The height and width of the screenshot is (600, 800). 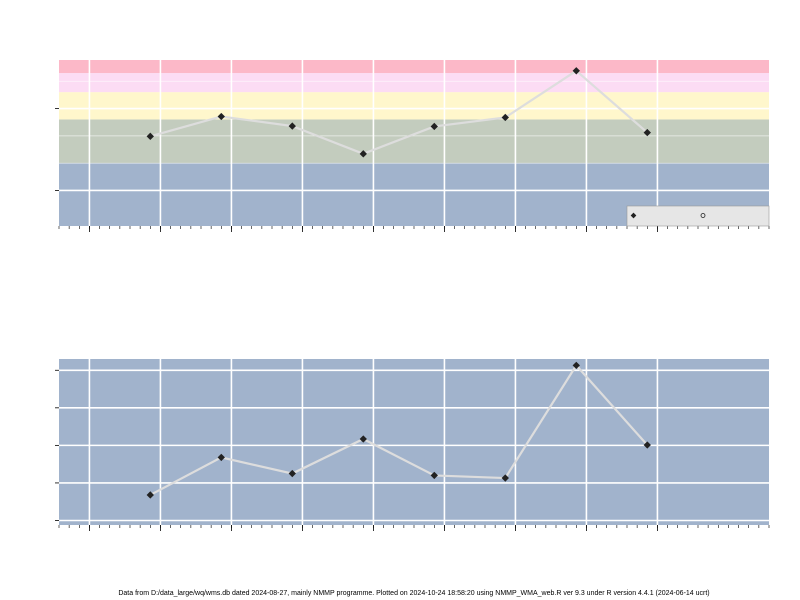 What do you see at coordinates (633, 215) in the screenshot?
I see `legend-marker-ecoli` at bounding box center [633, 215].